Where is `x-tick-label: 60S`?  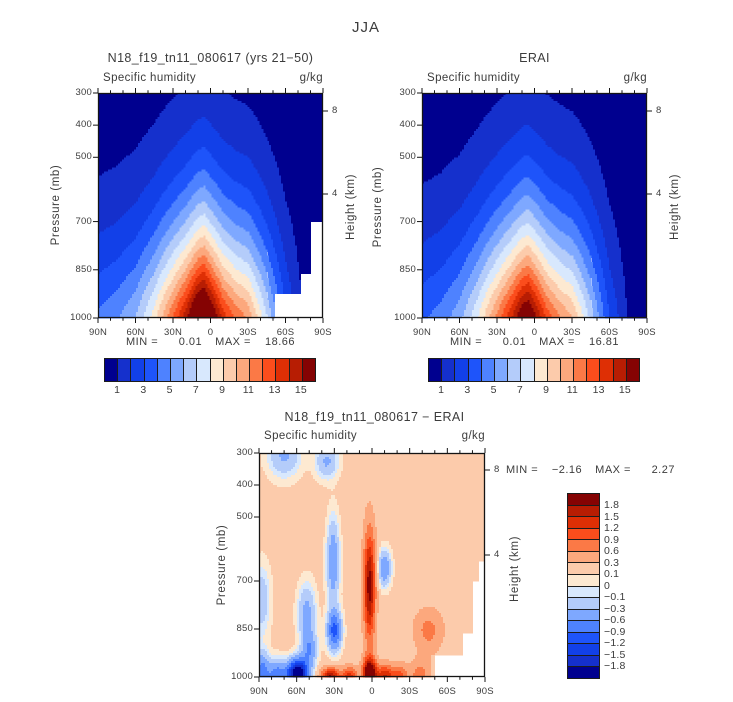
x-tick-label: 60S is located at coordinates (285, 332).